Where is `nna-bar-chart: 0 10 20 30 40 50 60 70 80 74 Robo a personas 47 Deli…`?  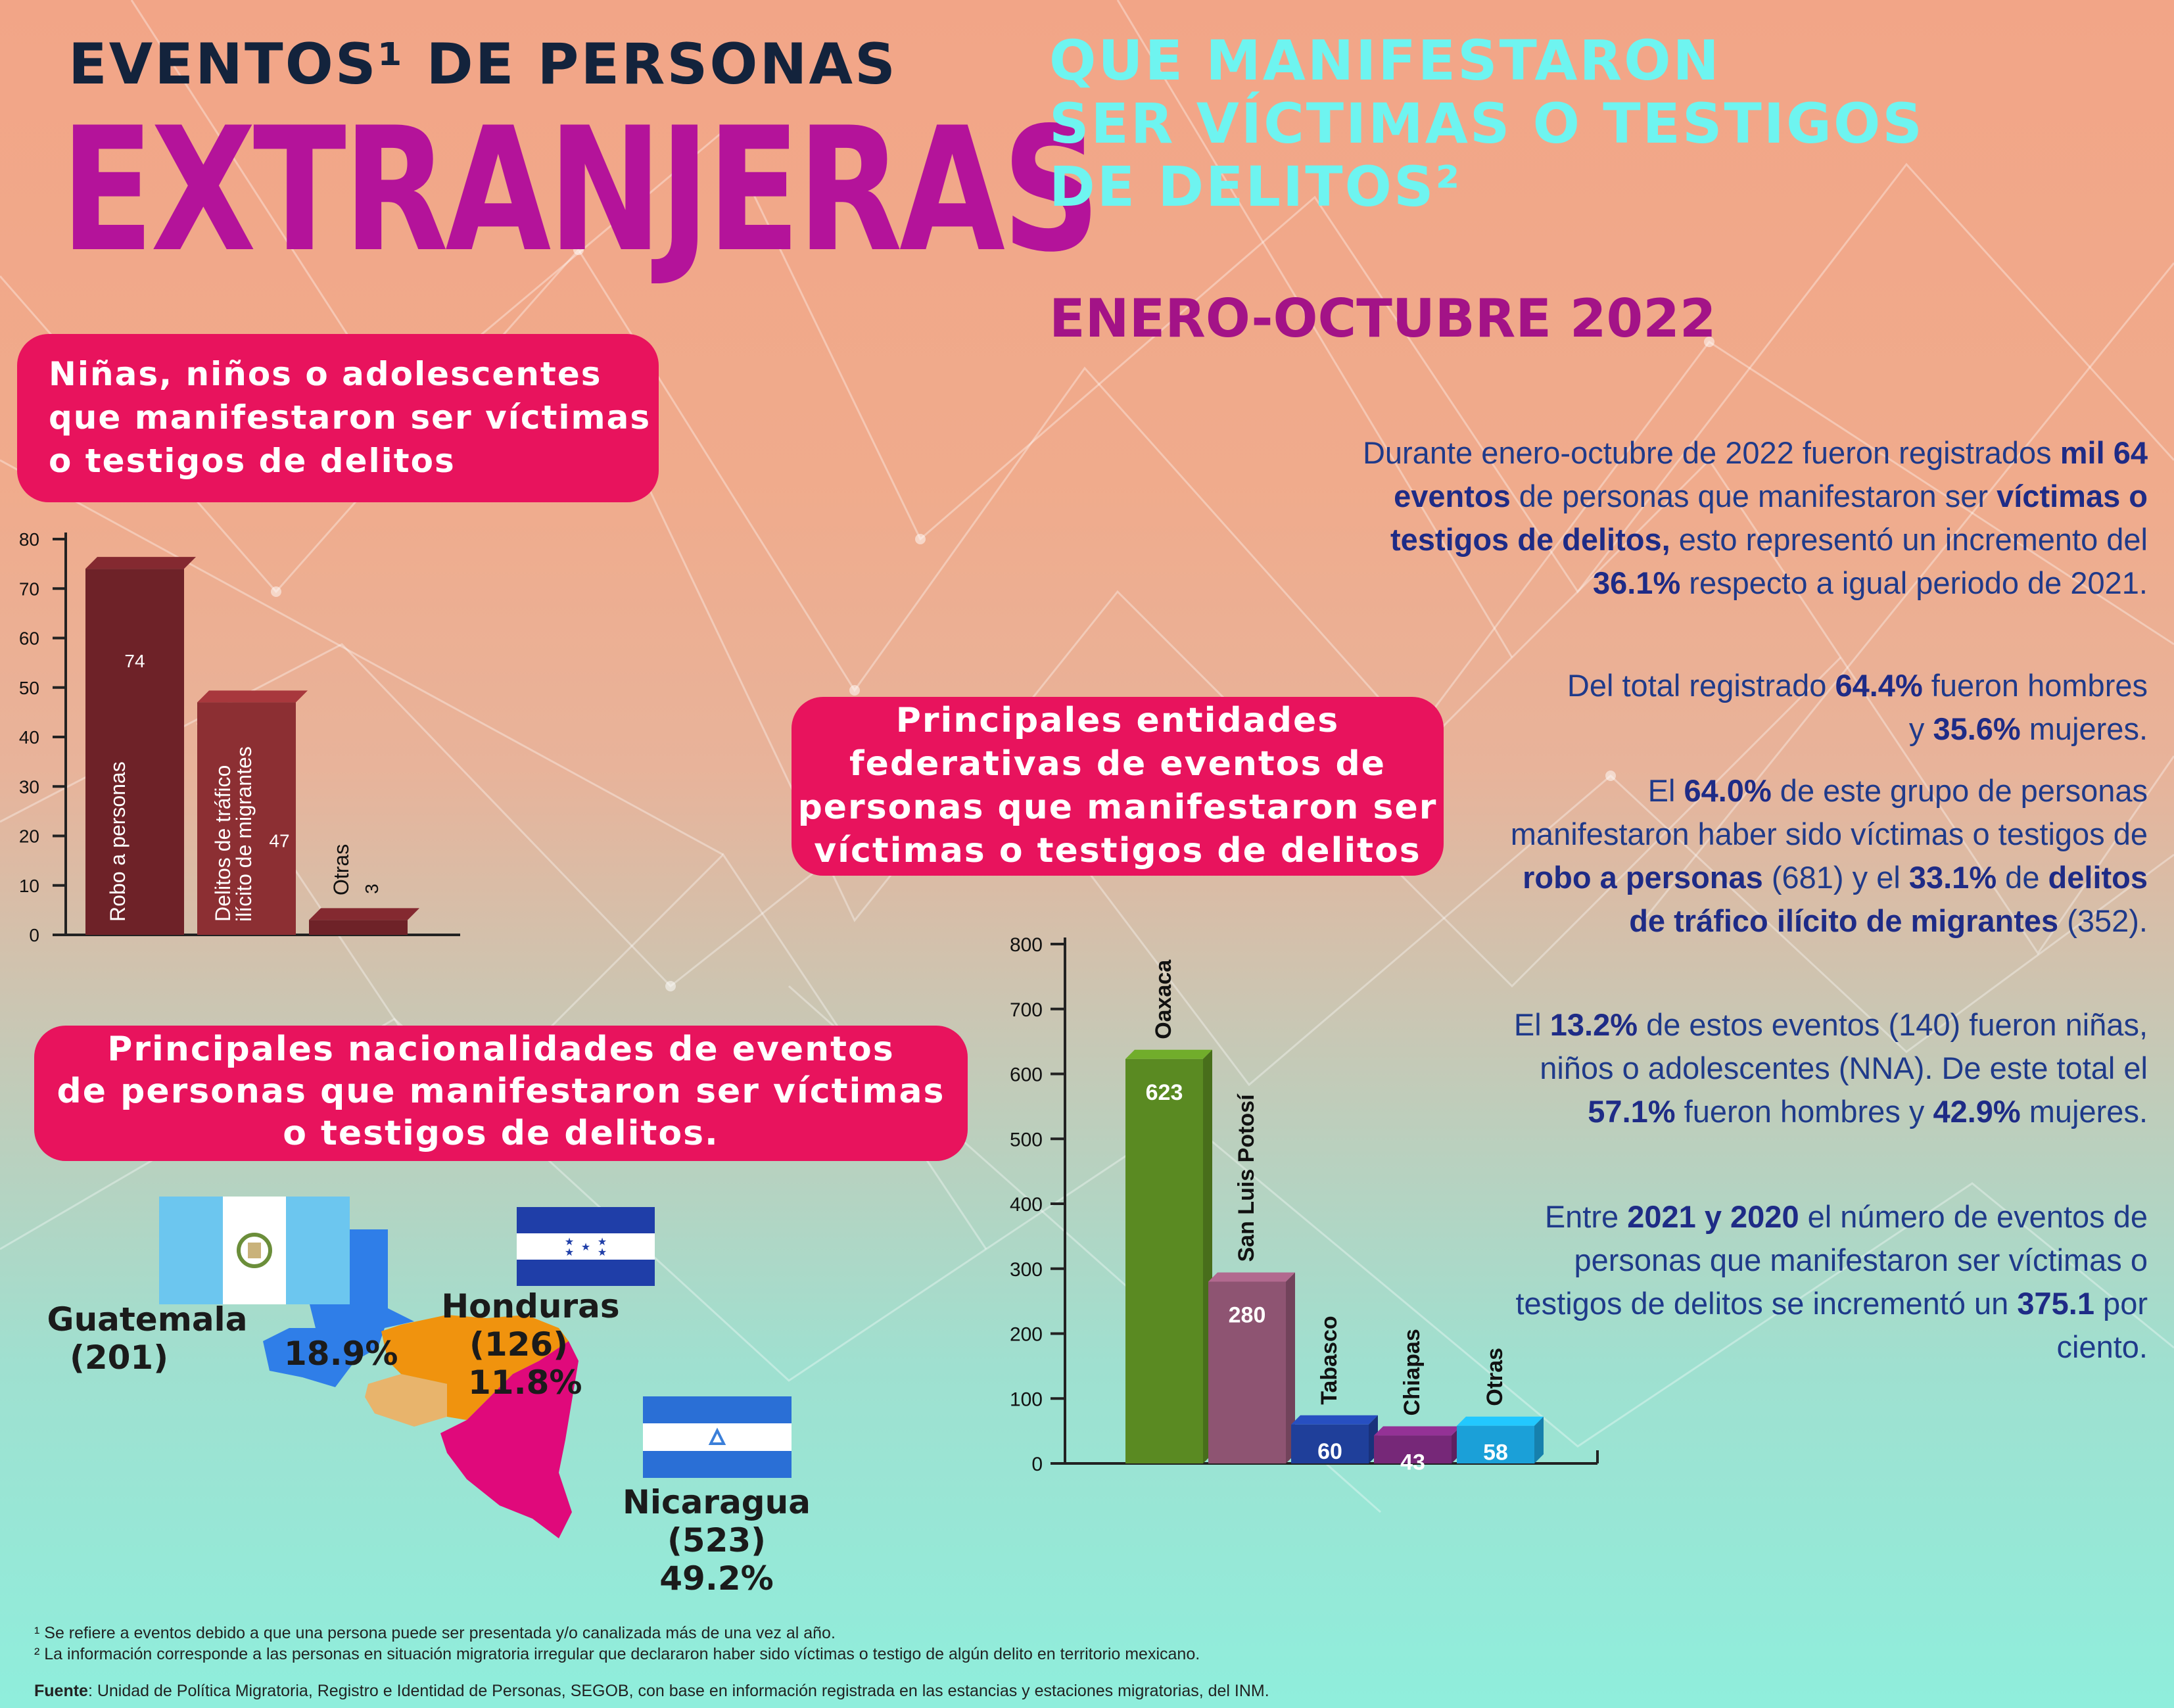
nna-bar-chart: 0 10 20 30 40 50 60 70 80 74 Robo a personas 47 Deli… is located at coordinates (240, 737).